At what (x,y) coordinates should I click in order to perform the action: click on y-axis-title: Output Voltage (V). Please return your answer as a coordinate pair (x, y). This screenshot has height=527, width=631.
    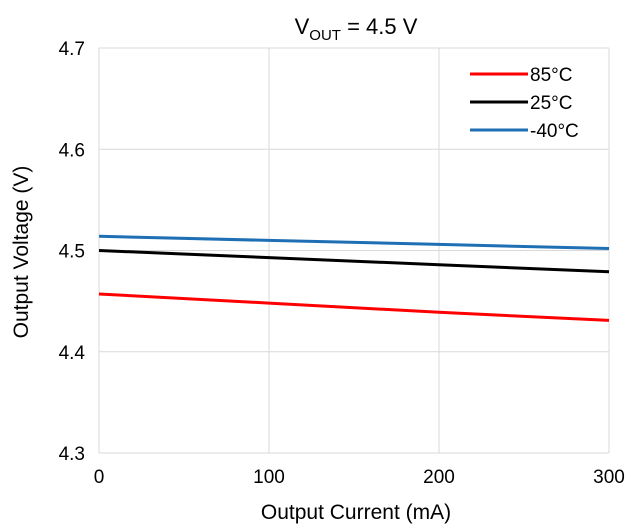
    Looking at the image, I should click on (21, 252).